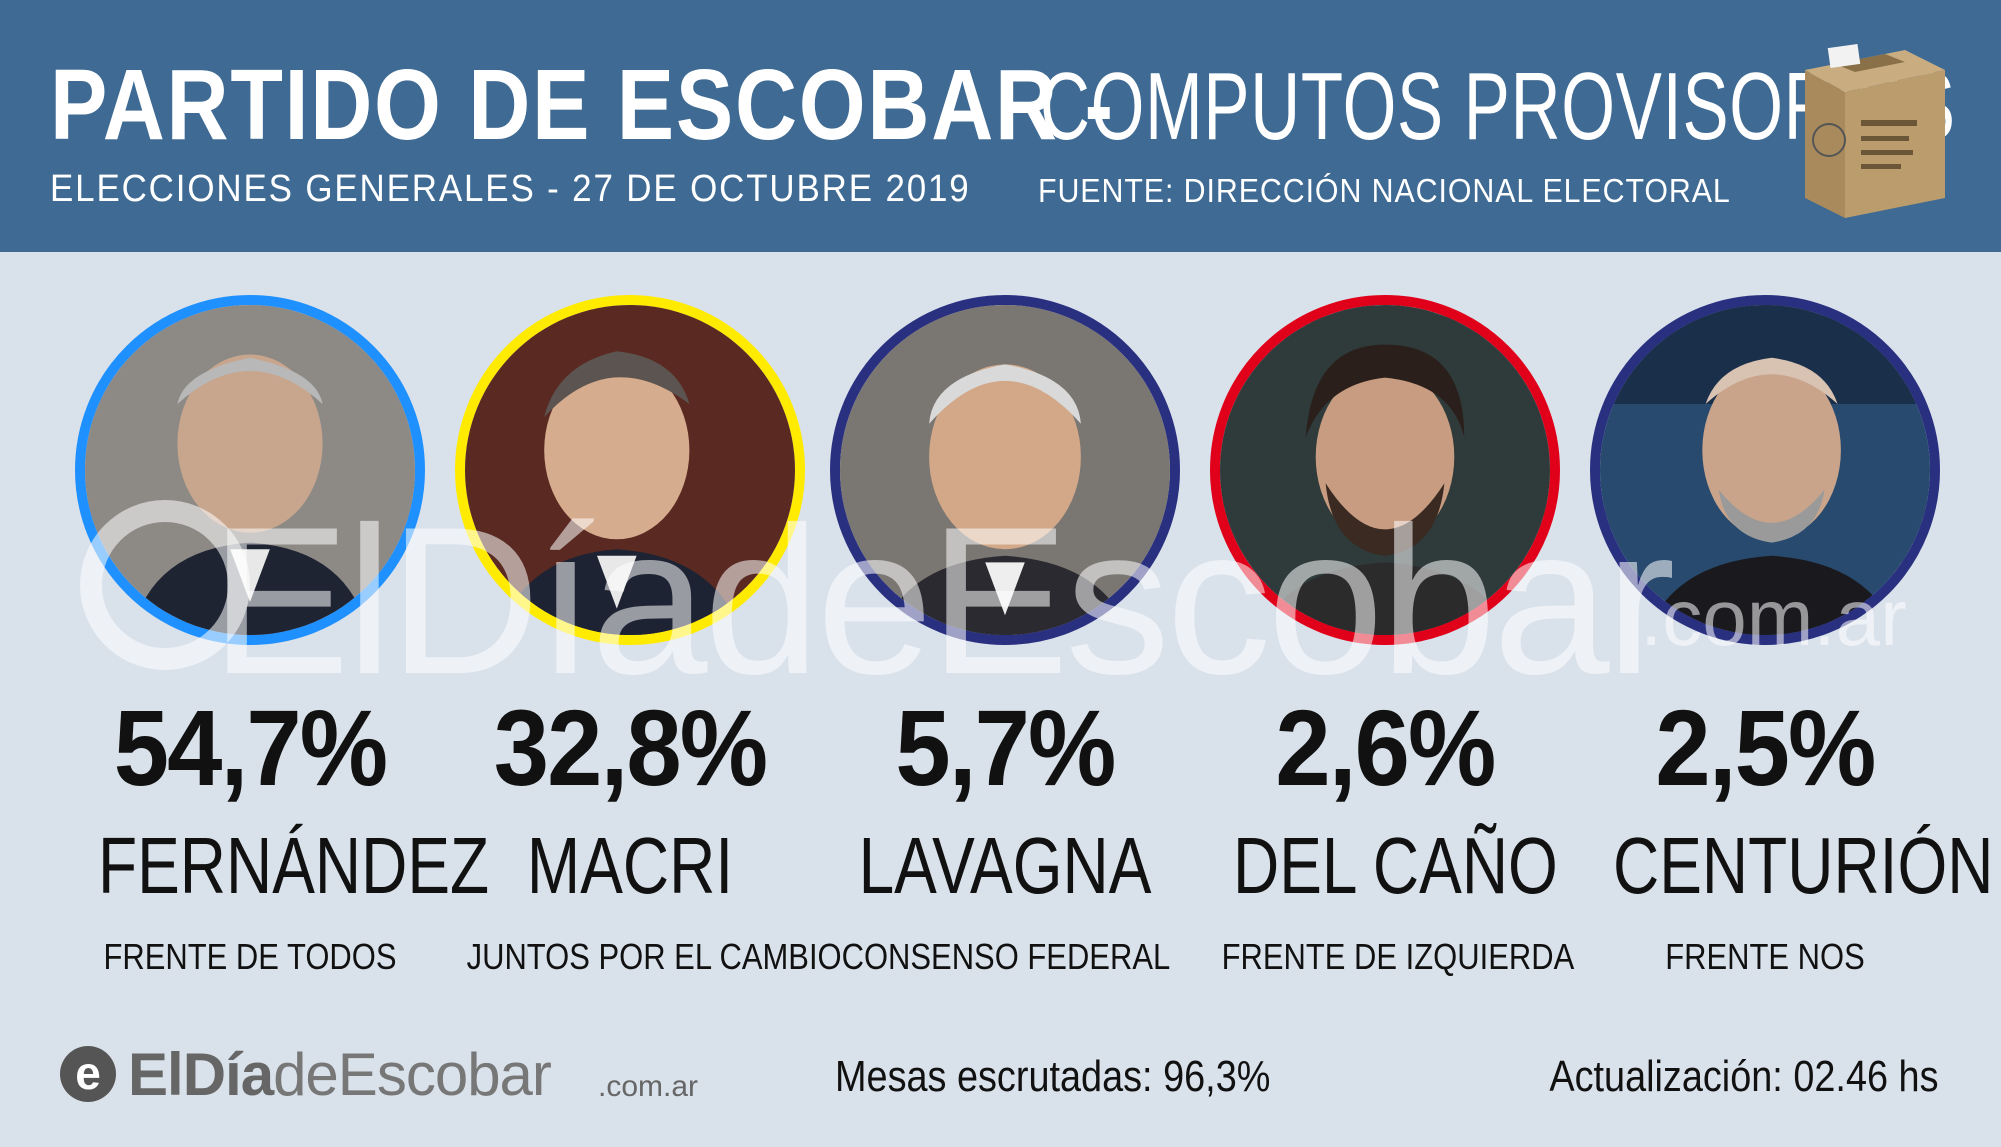 The image size is (2001, 1147). What do you see at coordinates (1498, 106) in the screenshot?
I see `title-results-type: COMPUTOS PROVISORIOS` at bounding box center [1498, 106].